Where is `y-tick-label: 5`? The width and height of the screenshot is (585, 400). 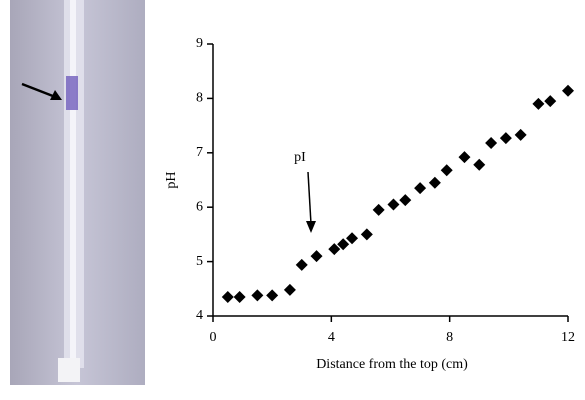
y-tick-label: 5 is located at coordinates (199, 261).